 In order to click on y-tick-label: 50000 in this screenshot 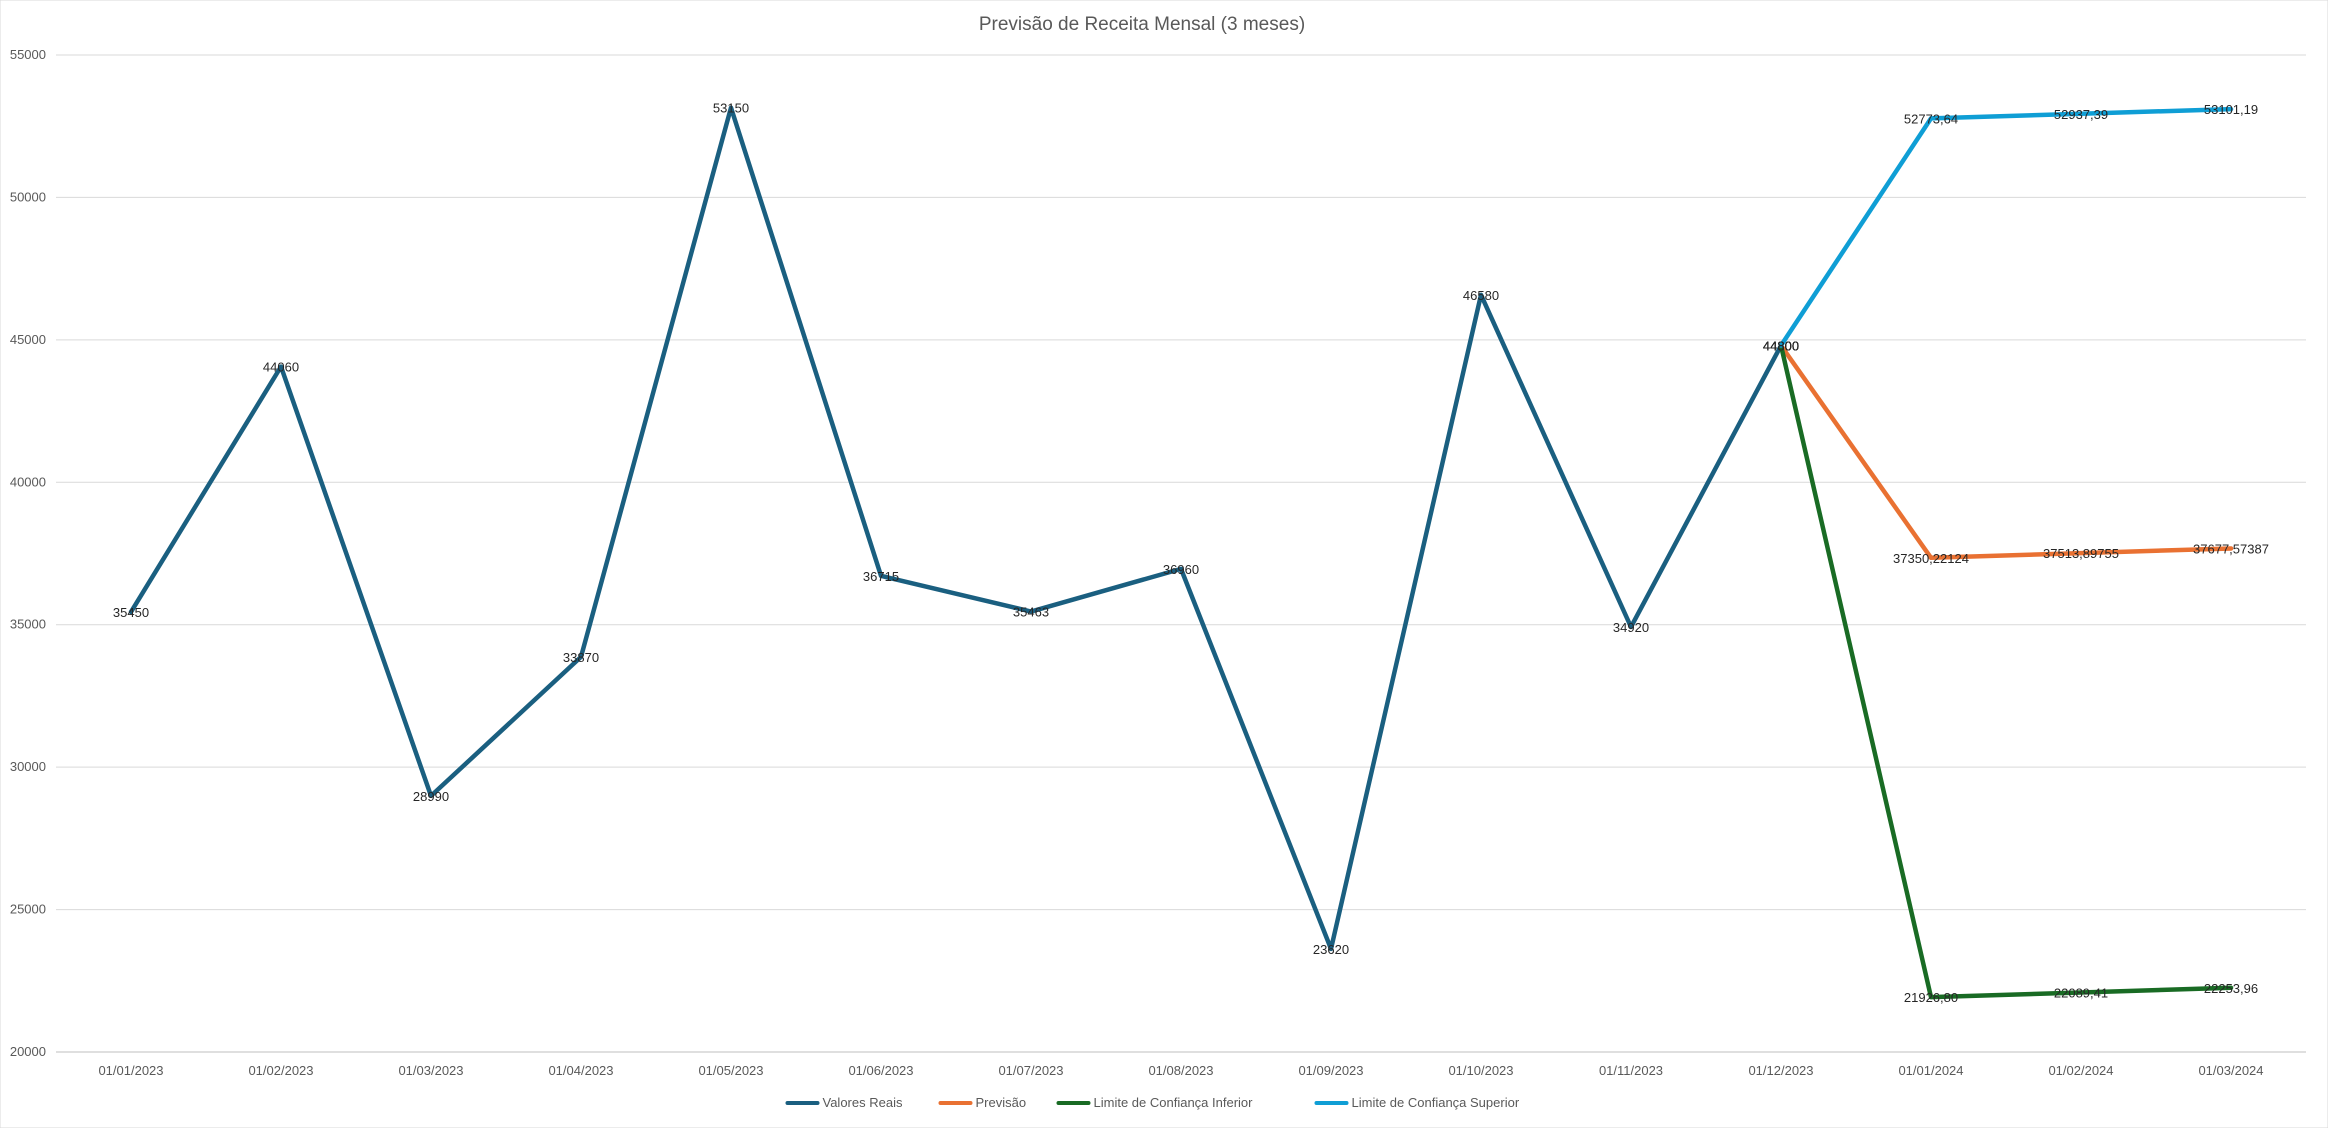, I will do `click(28, 196)`.